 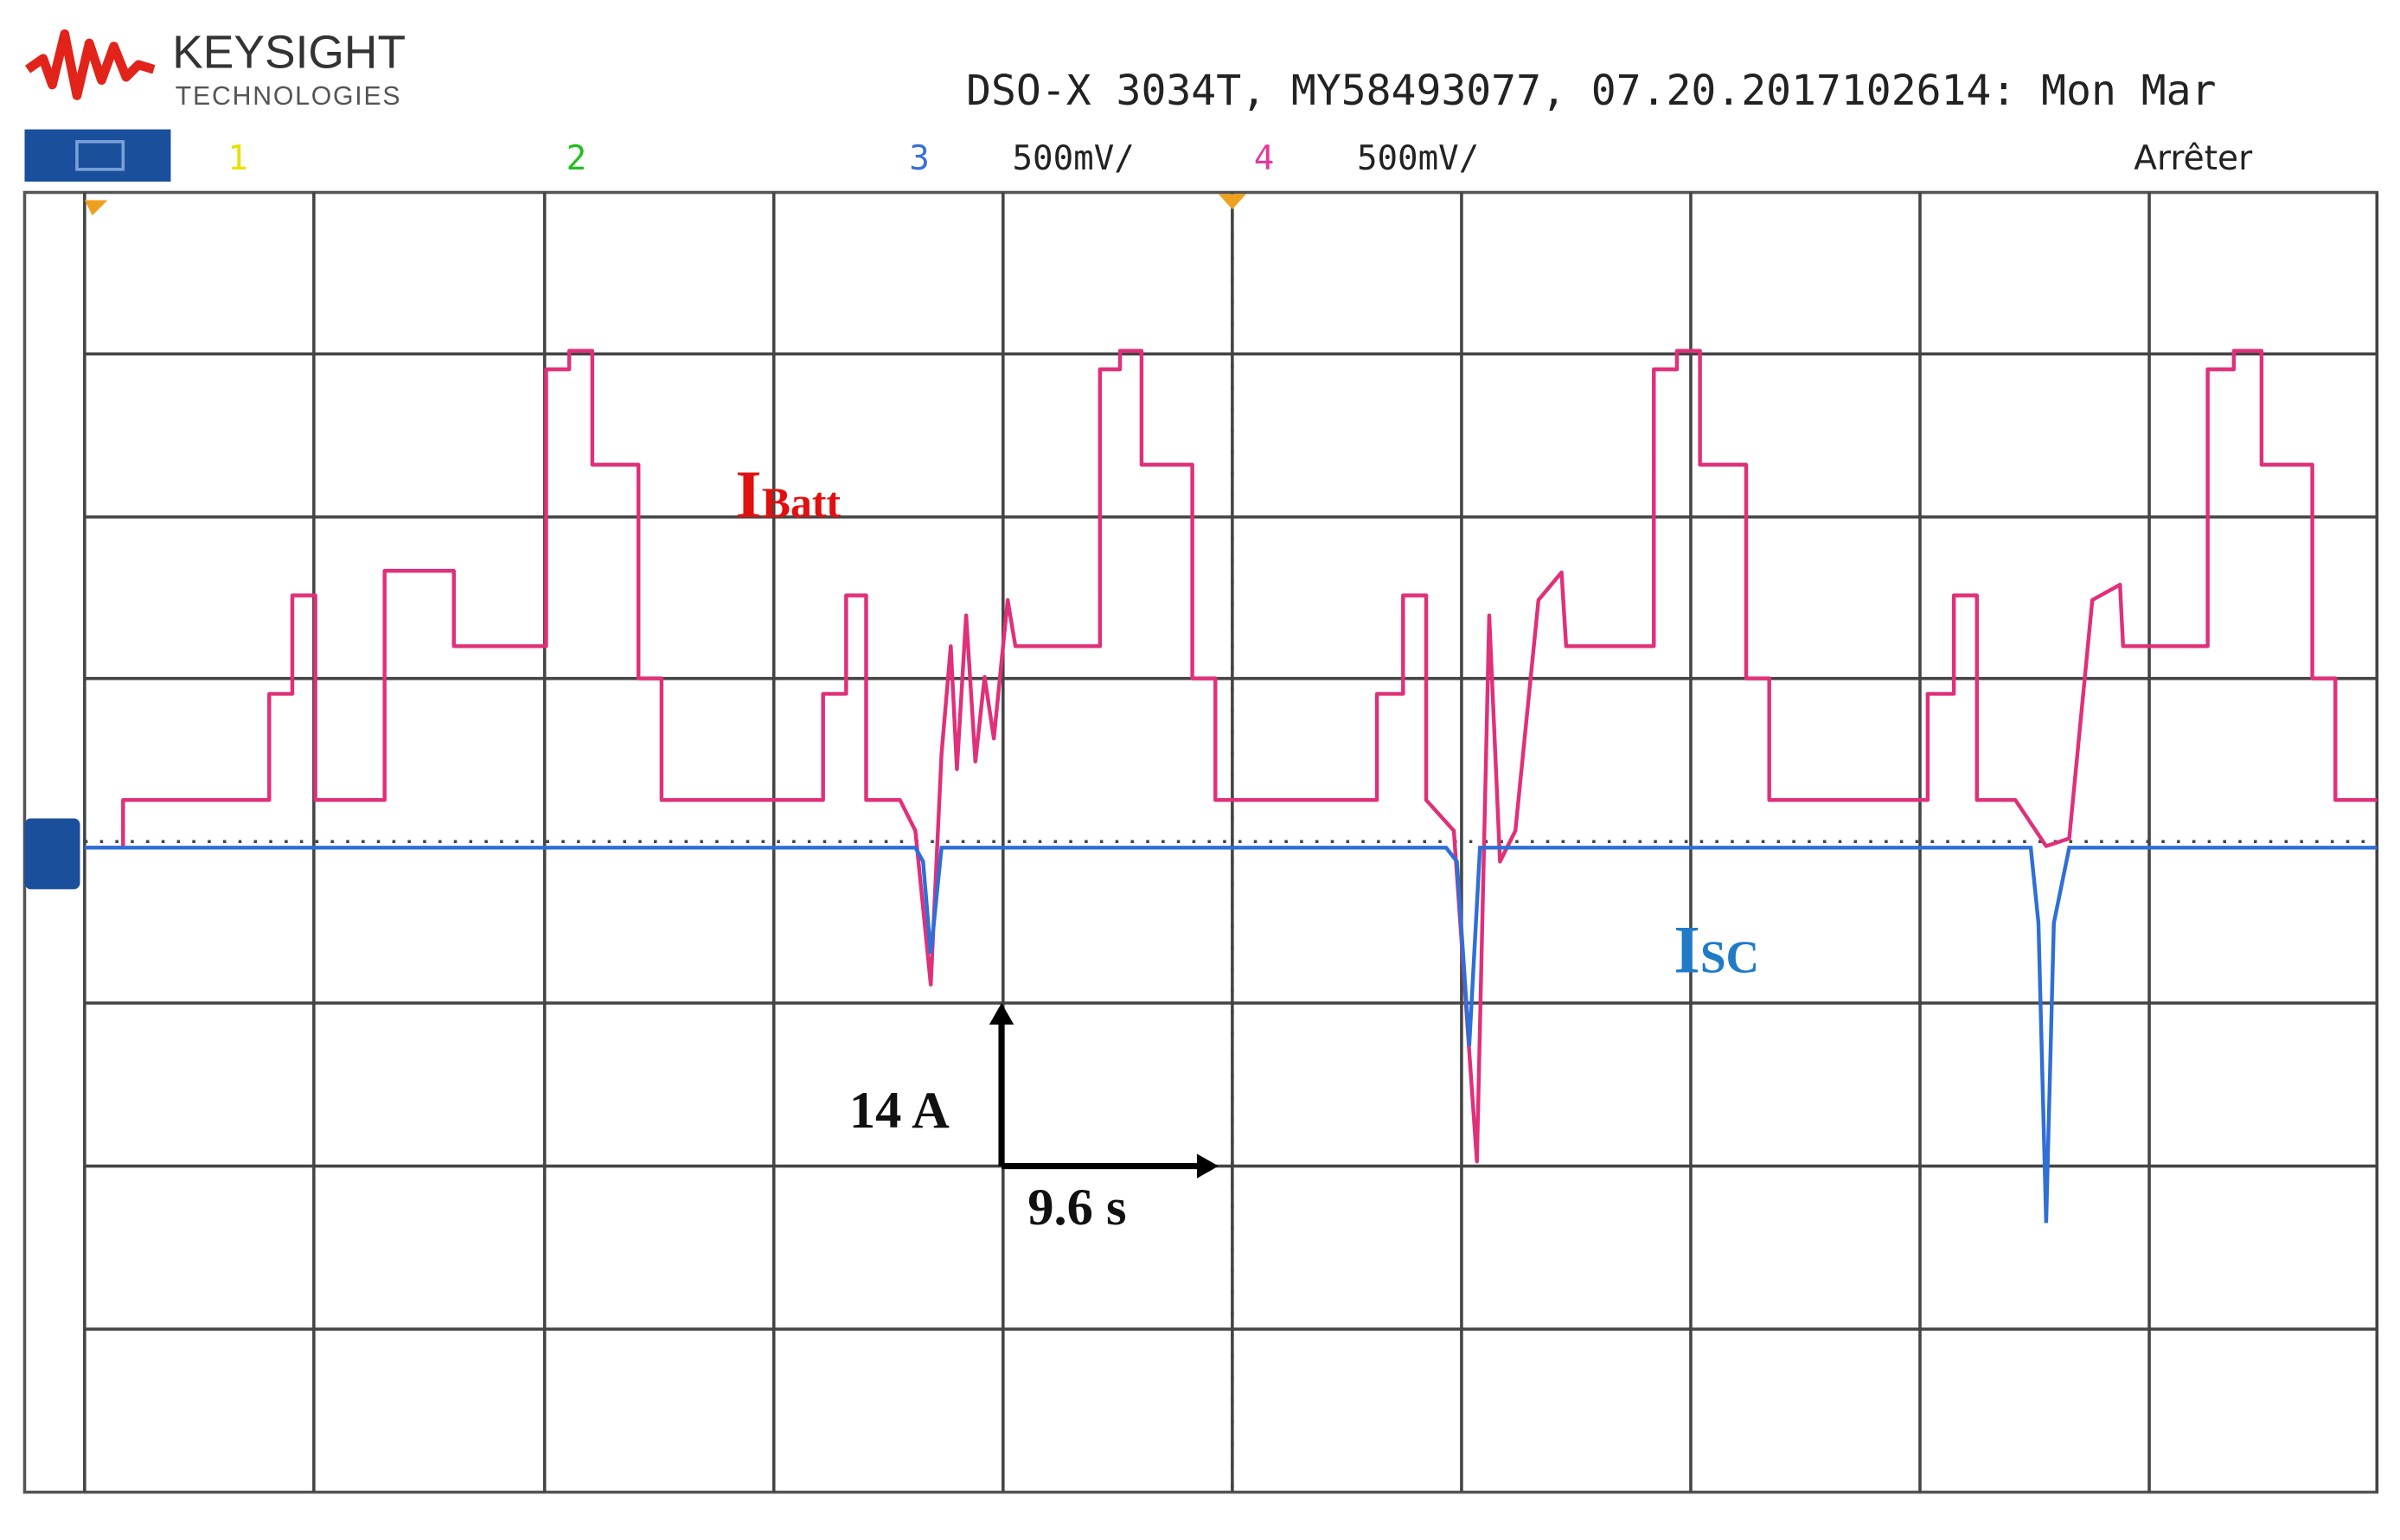 I want to click on channel-4-scale: 500mV/, so click(x=1418, y=158).